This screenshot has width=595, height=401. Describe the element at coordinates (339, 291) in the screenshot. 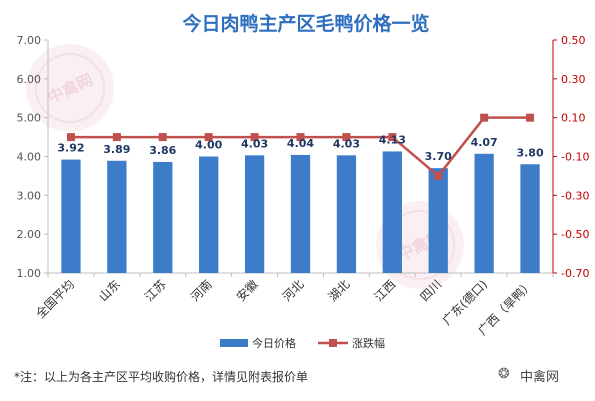

I see `category-label: 湖北` at that location.